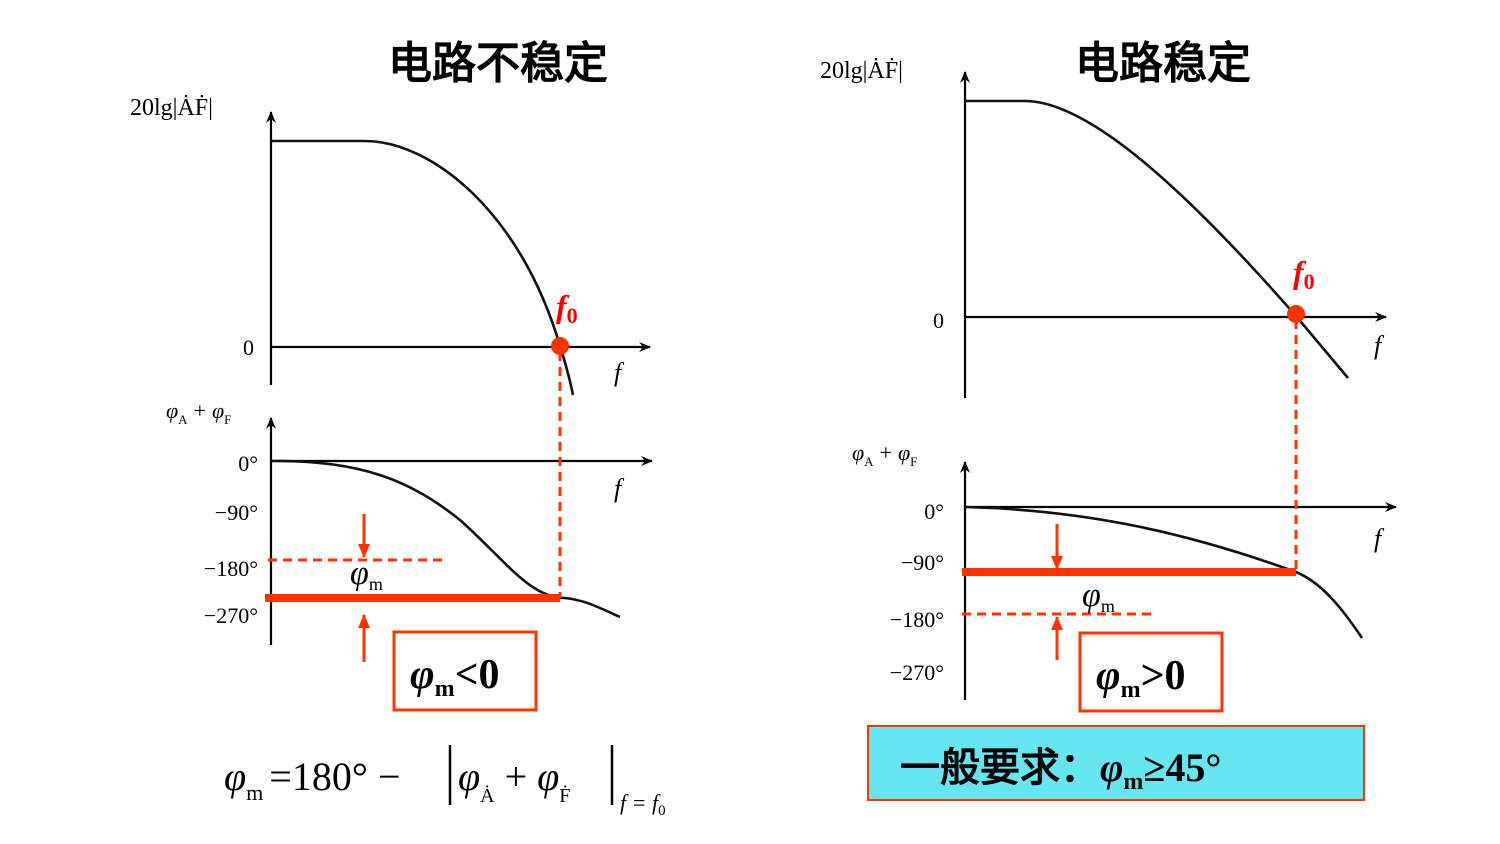 The height and width of the screenshot is (844, 1500). Describe the element at coordinates (248, 463) in the screenshot. I see `left-tick-0: 0°` at that location.